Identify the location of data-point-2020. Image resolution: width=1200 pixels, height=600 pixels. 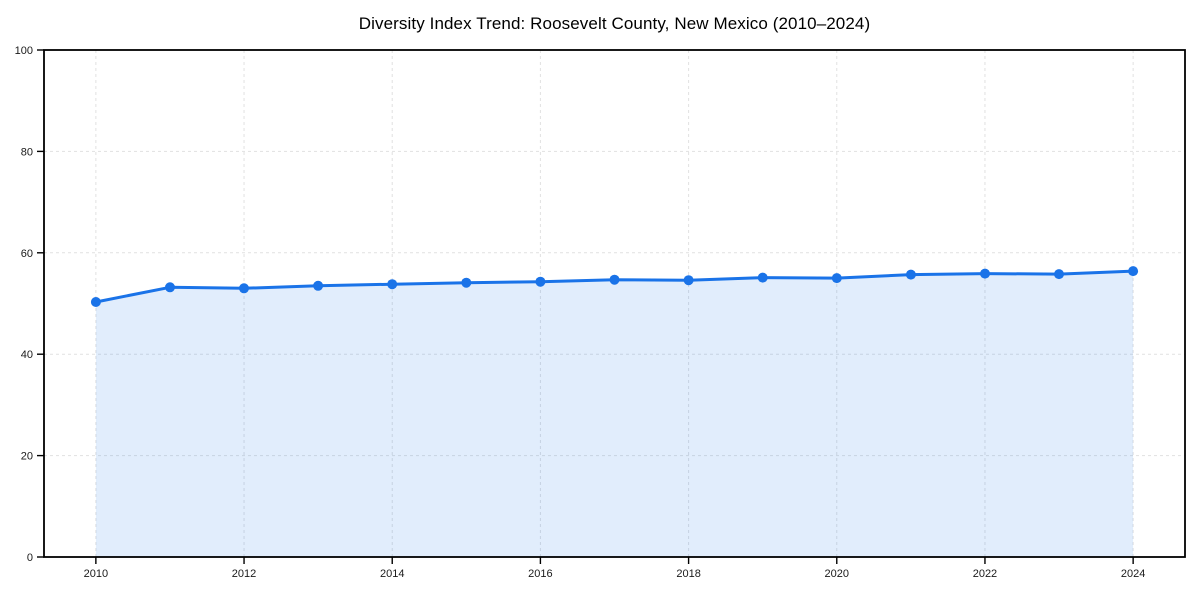
(836, 278).